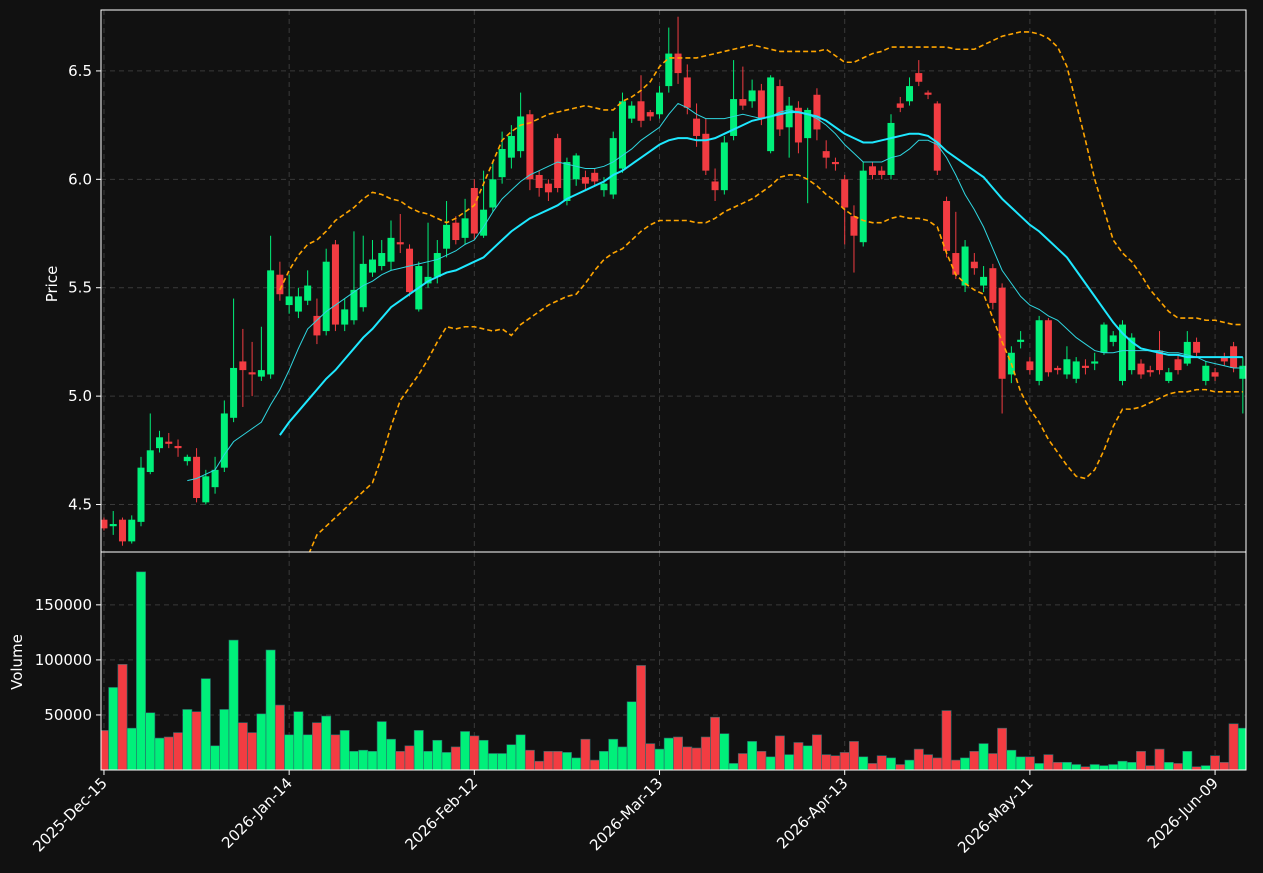 The height and width of the screenshot is (873, 1263). What do you see at coordinates (17, 662) in the screenshot?
I see `volume-axis-label: Volume` at bounding box center [17, 662].